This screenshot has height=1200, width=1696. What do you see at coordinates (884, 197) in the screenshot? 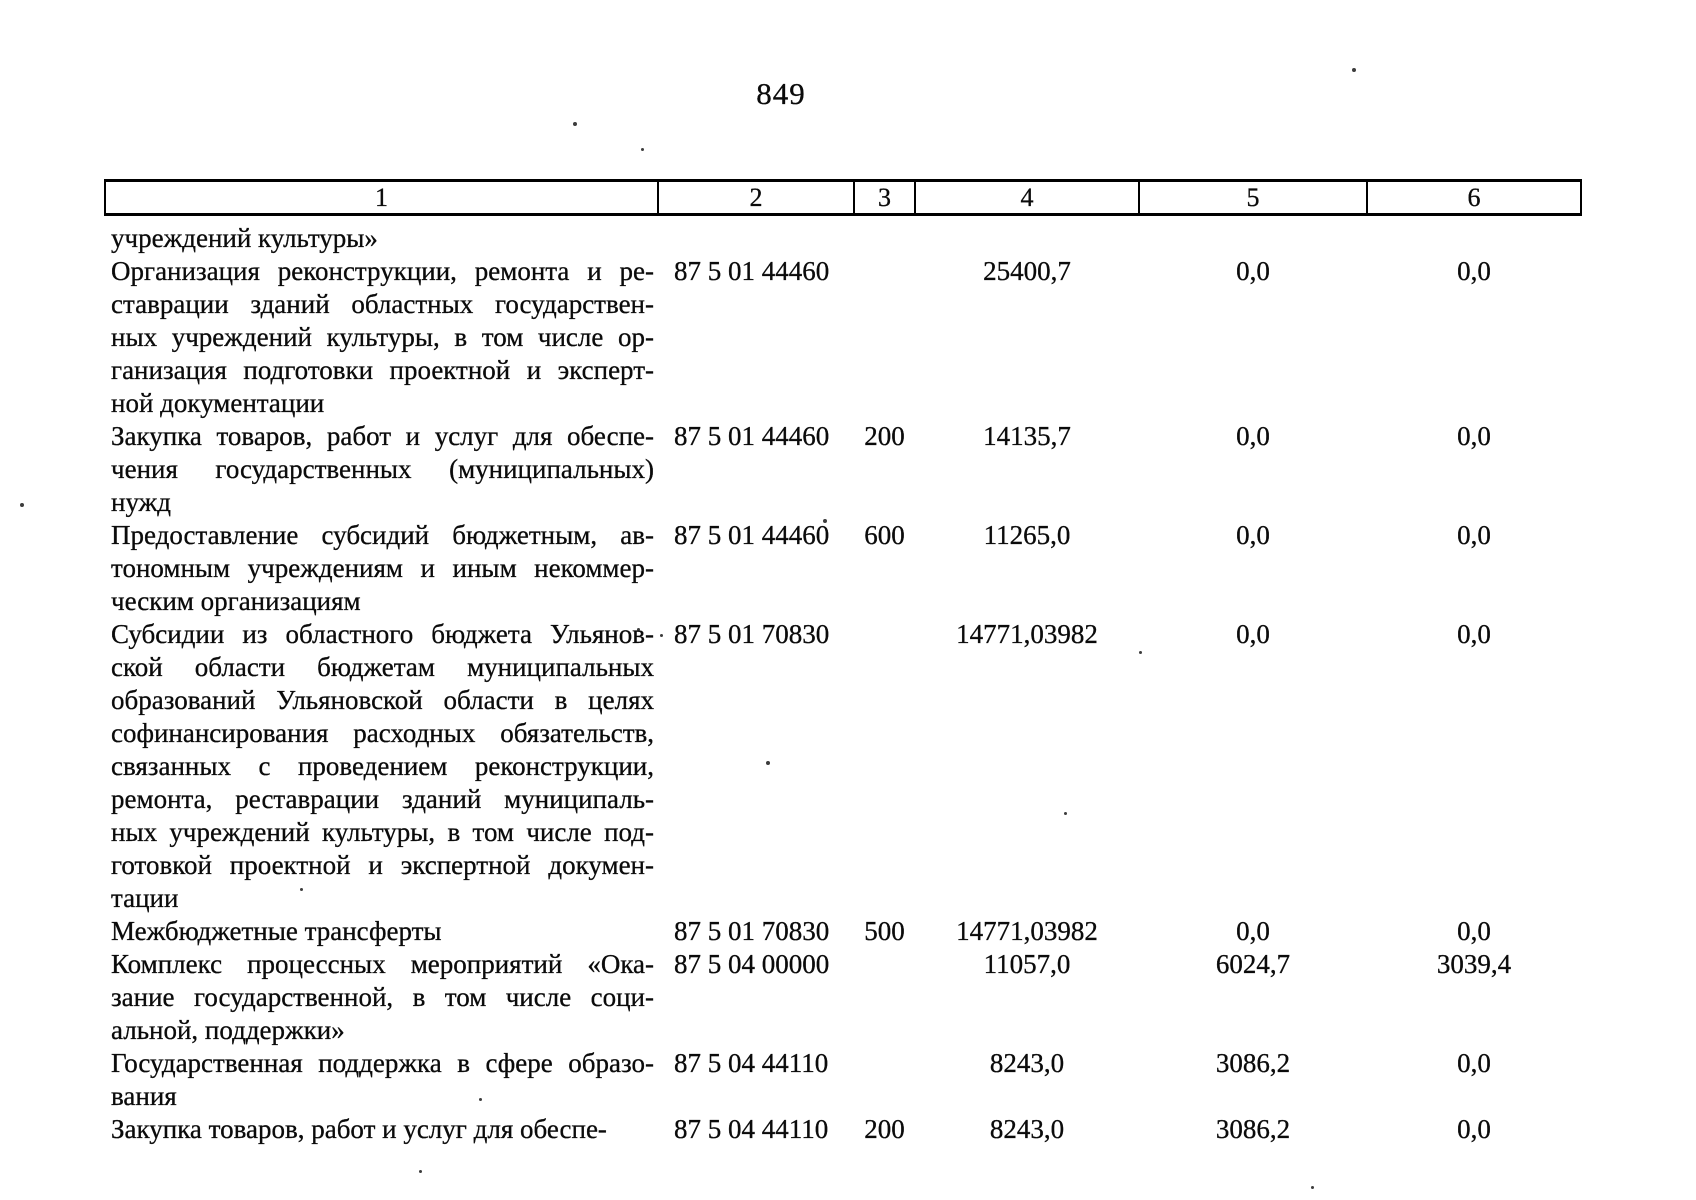
I see `header-col-3: 3` at bounding box center [884, 197].